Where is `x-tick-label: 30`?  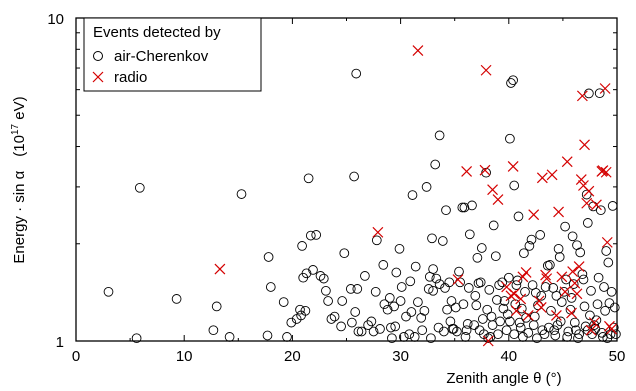
x-tick-label: 30 is located at coordinates (400, 356).